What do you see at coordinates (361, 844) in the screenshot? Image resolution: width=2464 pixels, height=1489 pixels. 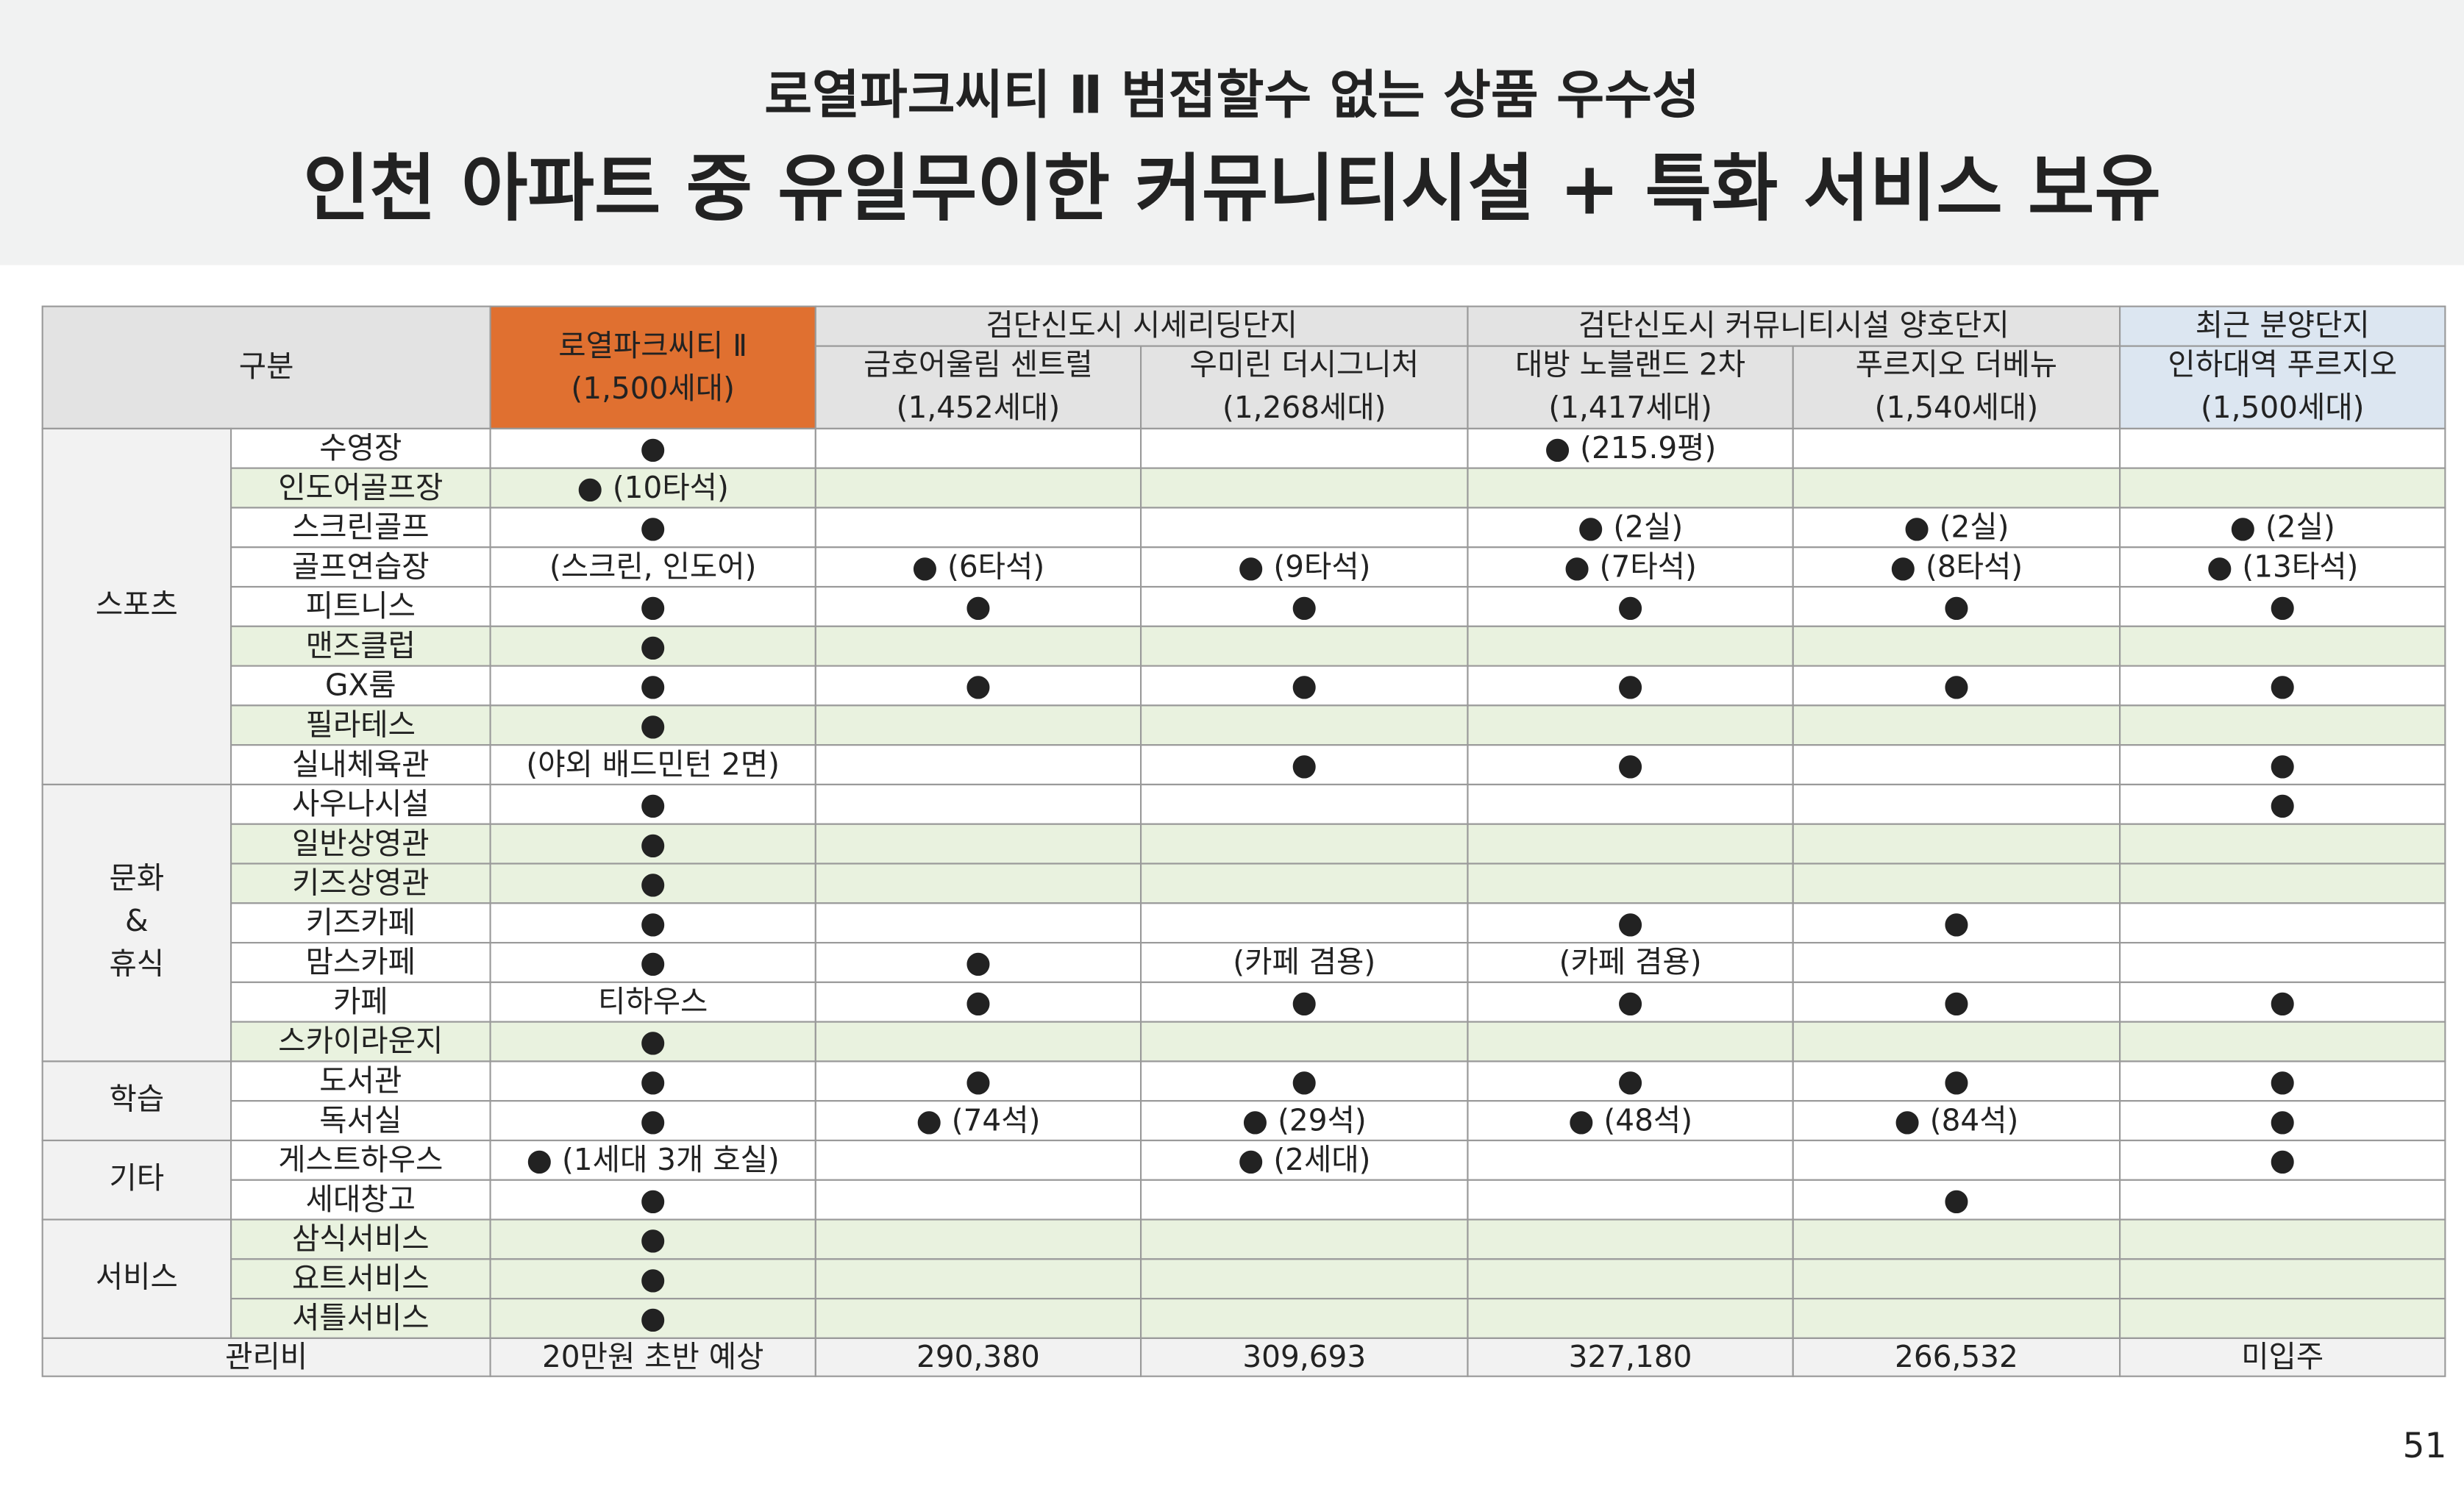 I see `item-label: 일반상영관` at bounding box center [361, 844].